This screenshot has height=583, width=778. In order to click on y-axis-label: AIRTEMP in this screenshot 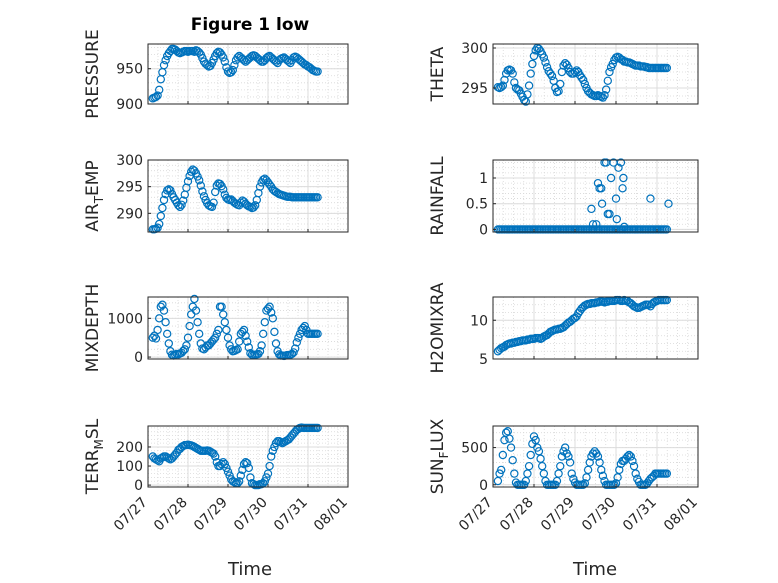, I will do `click(94, 195)`.